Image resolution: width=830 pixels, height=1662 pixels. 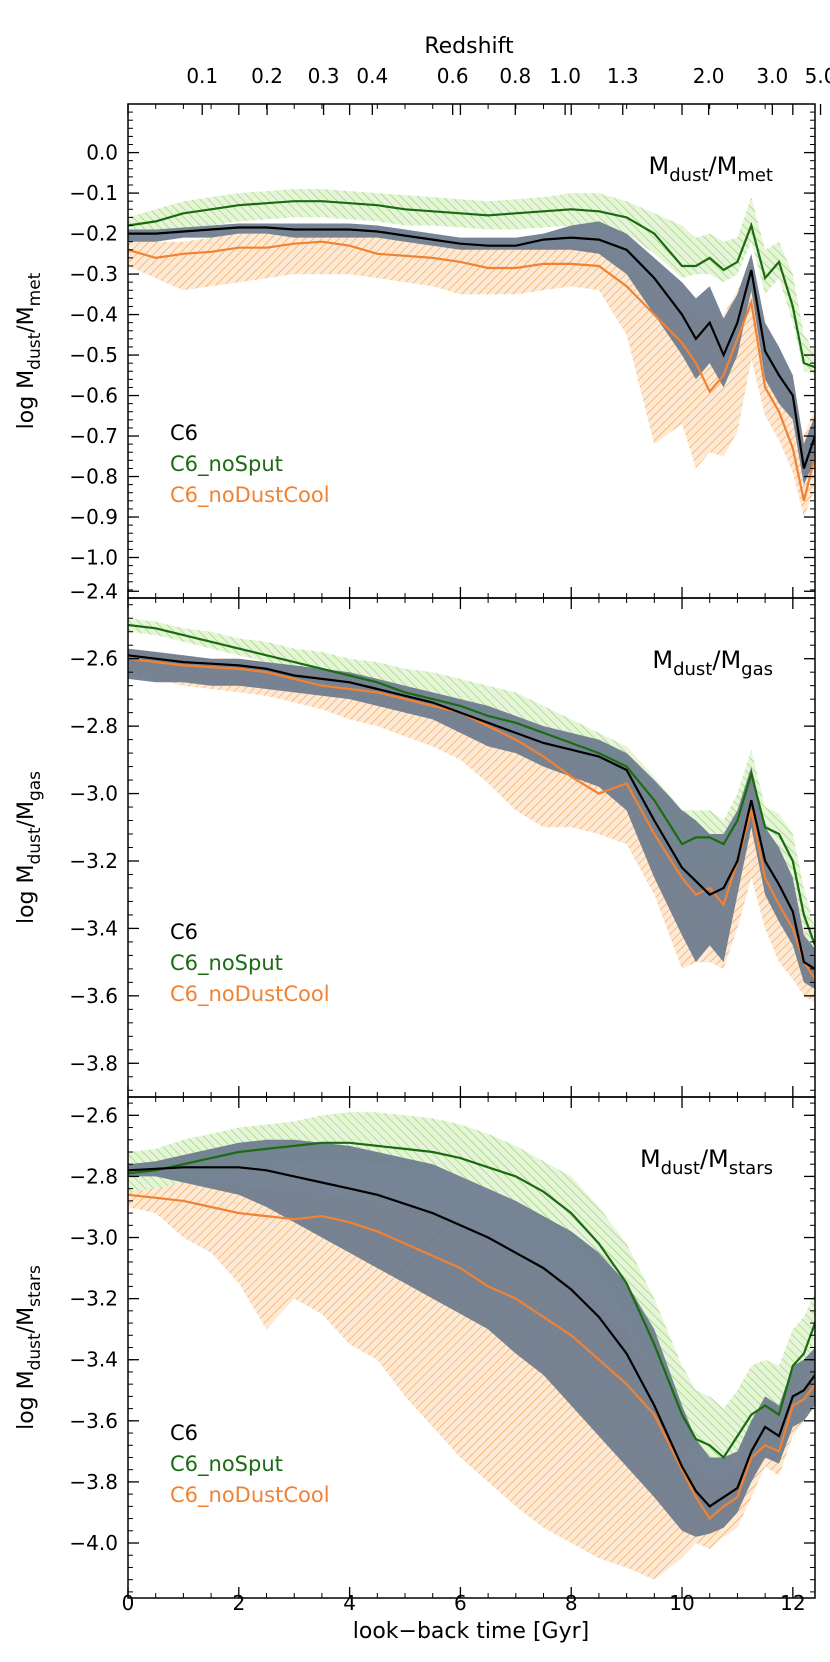 What do you see at coordinates (565, 76) in the screenshot?
I see `redshift-tick-label: 1.0` at bounding box center [565, 76].